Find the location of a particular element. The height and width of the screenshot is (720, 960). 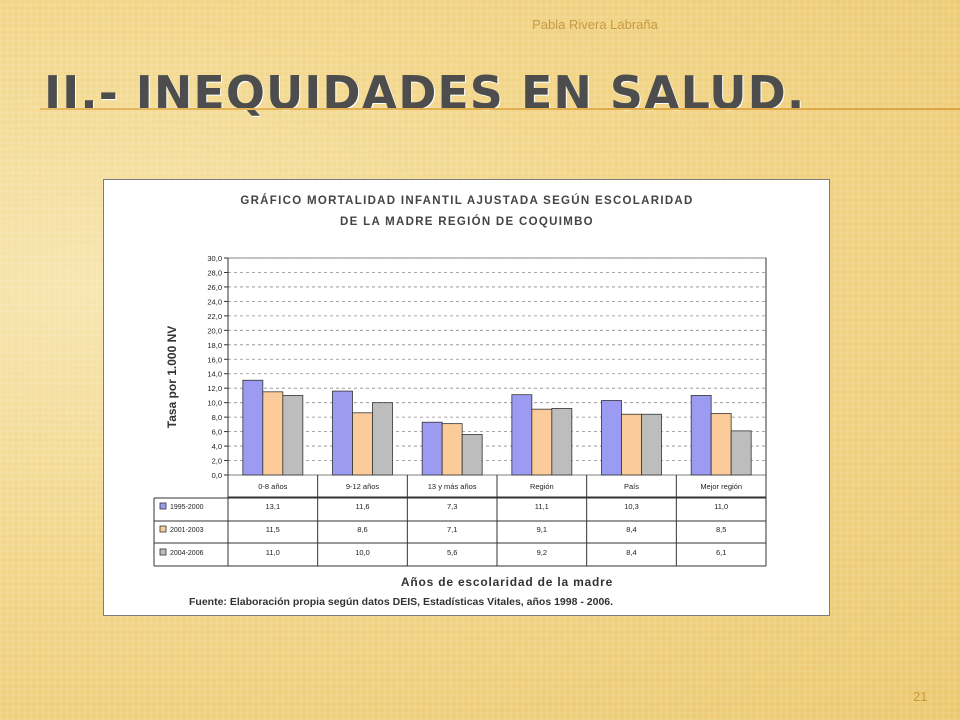

series-name: 2001-2003 is located at coordinates (187, 530).